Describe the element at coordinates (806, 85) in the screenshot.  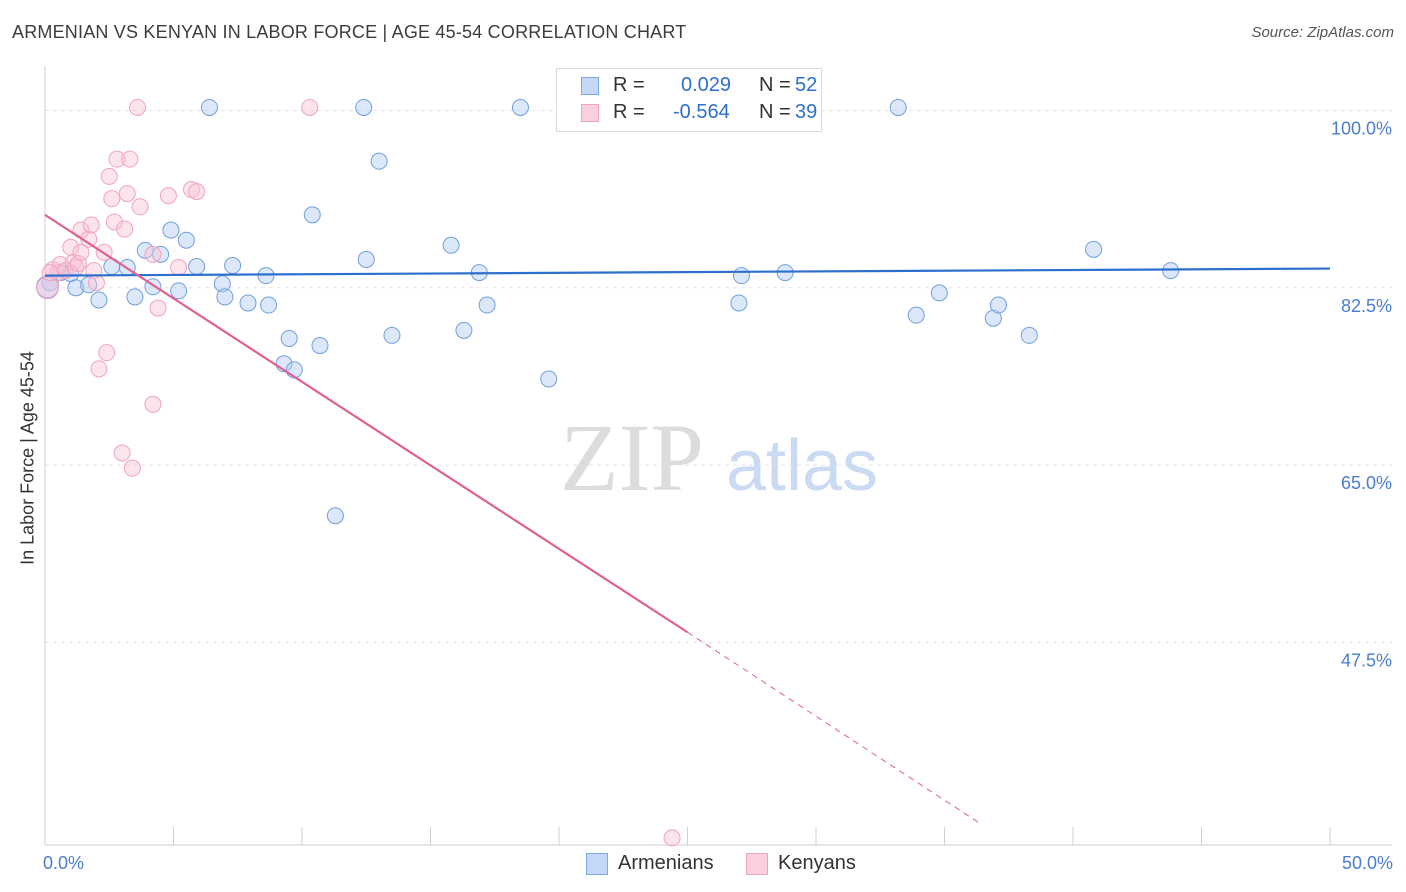
I see `armenians-n-value: 52` at that location.